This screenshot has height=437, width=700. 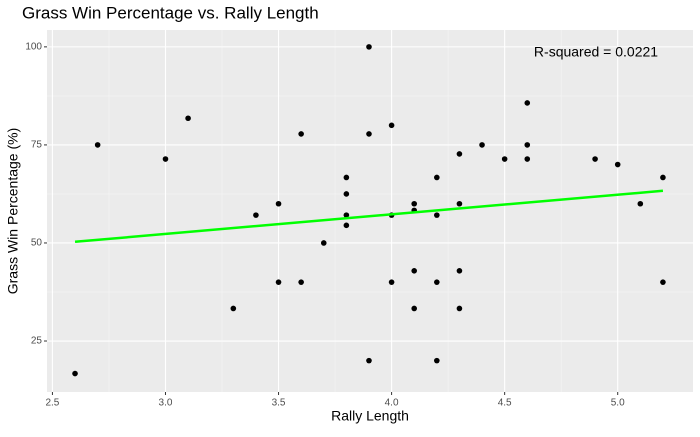 I want to click on x-tick-label: 4.0, so click(x=392, y=403).